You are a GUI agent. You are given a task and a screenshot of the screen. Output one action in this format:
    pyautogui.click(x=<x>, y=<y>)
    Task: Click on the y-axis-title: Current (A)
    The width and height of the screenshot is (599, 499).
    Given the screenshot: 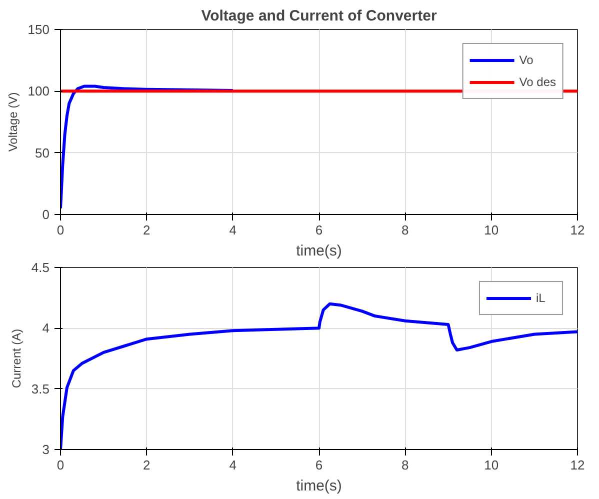 What is the action you would take?
    pyautogui.click(x=16, y=358)
    